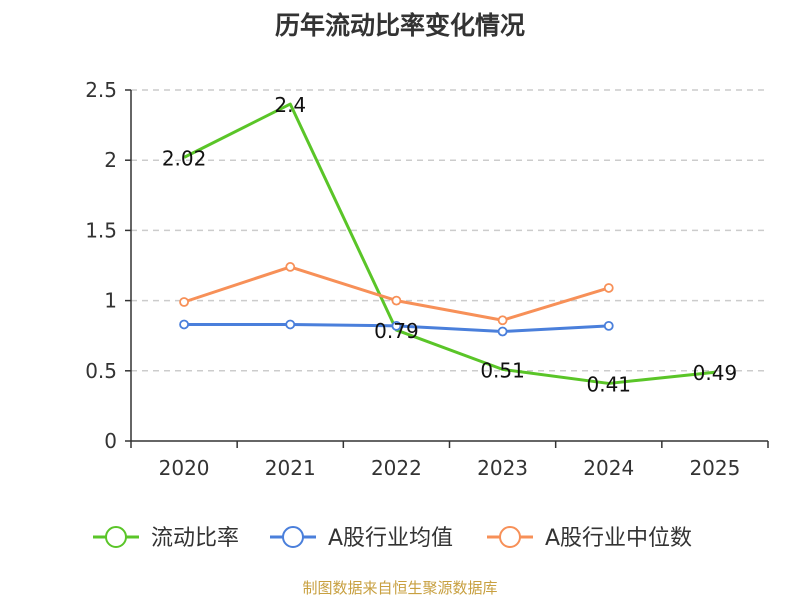  I want to click on legend-item-2: A股行业中位数, so click(589, 538).